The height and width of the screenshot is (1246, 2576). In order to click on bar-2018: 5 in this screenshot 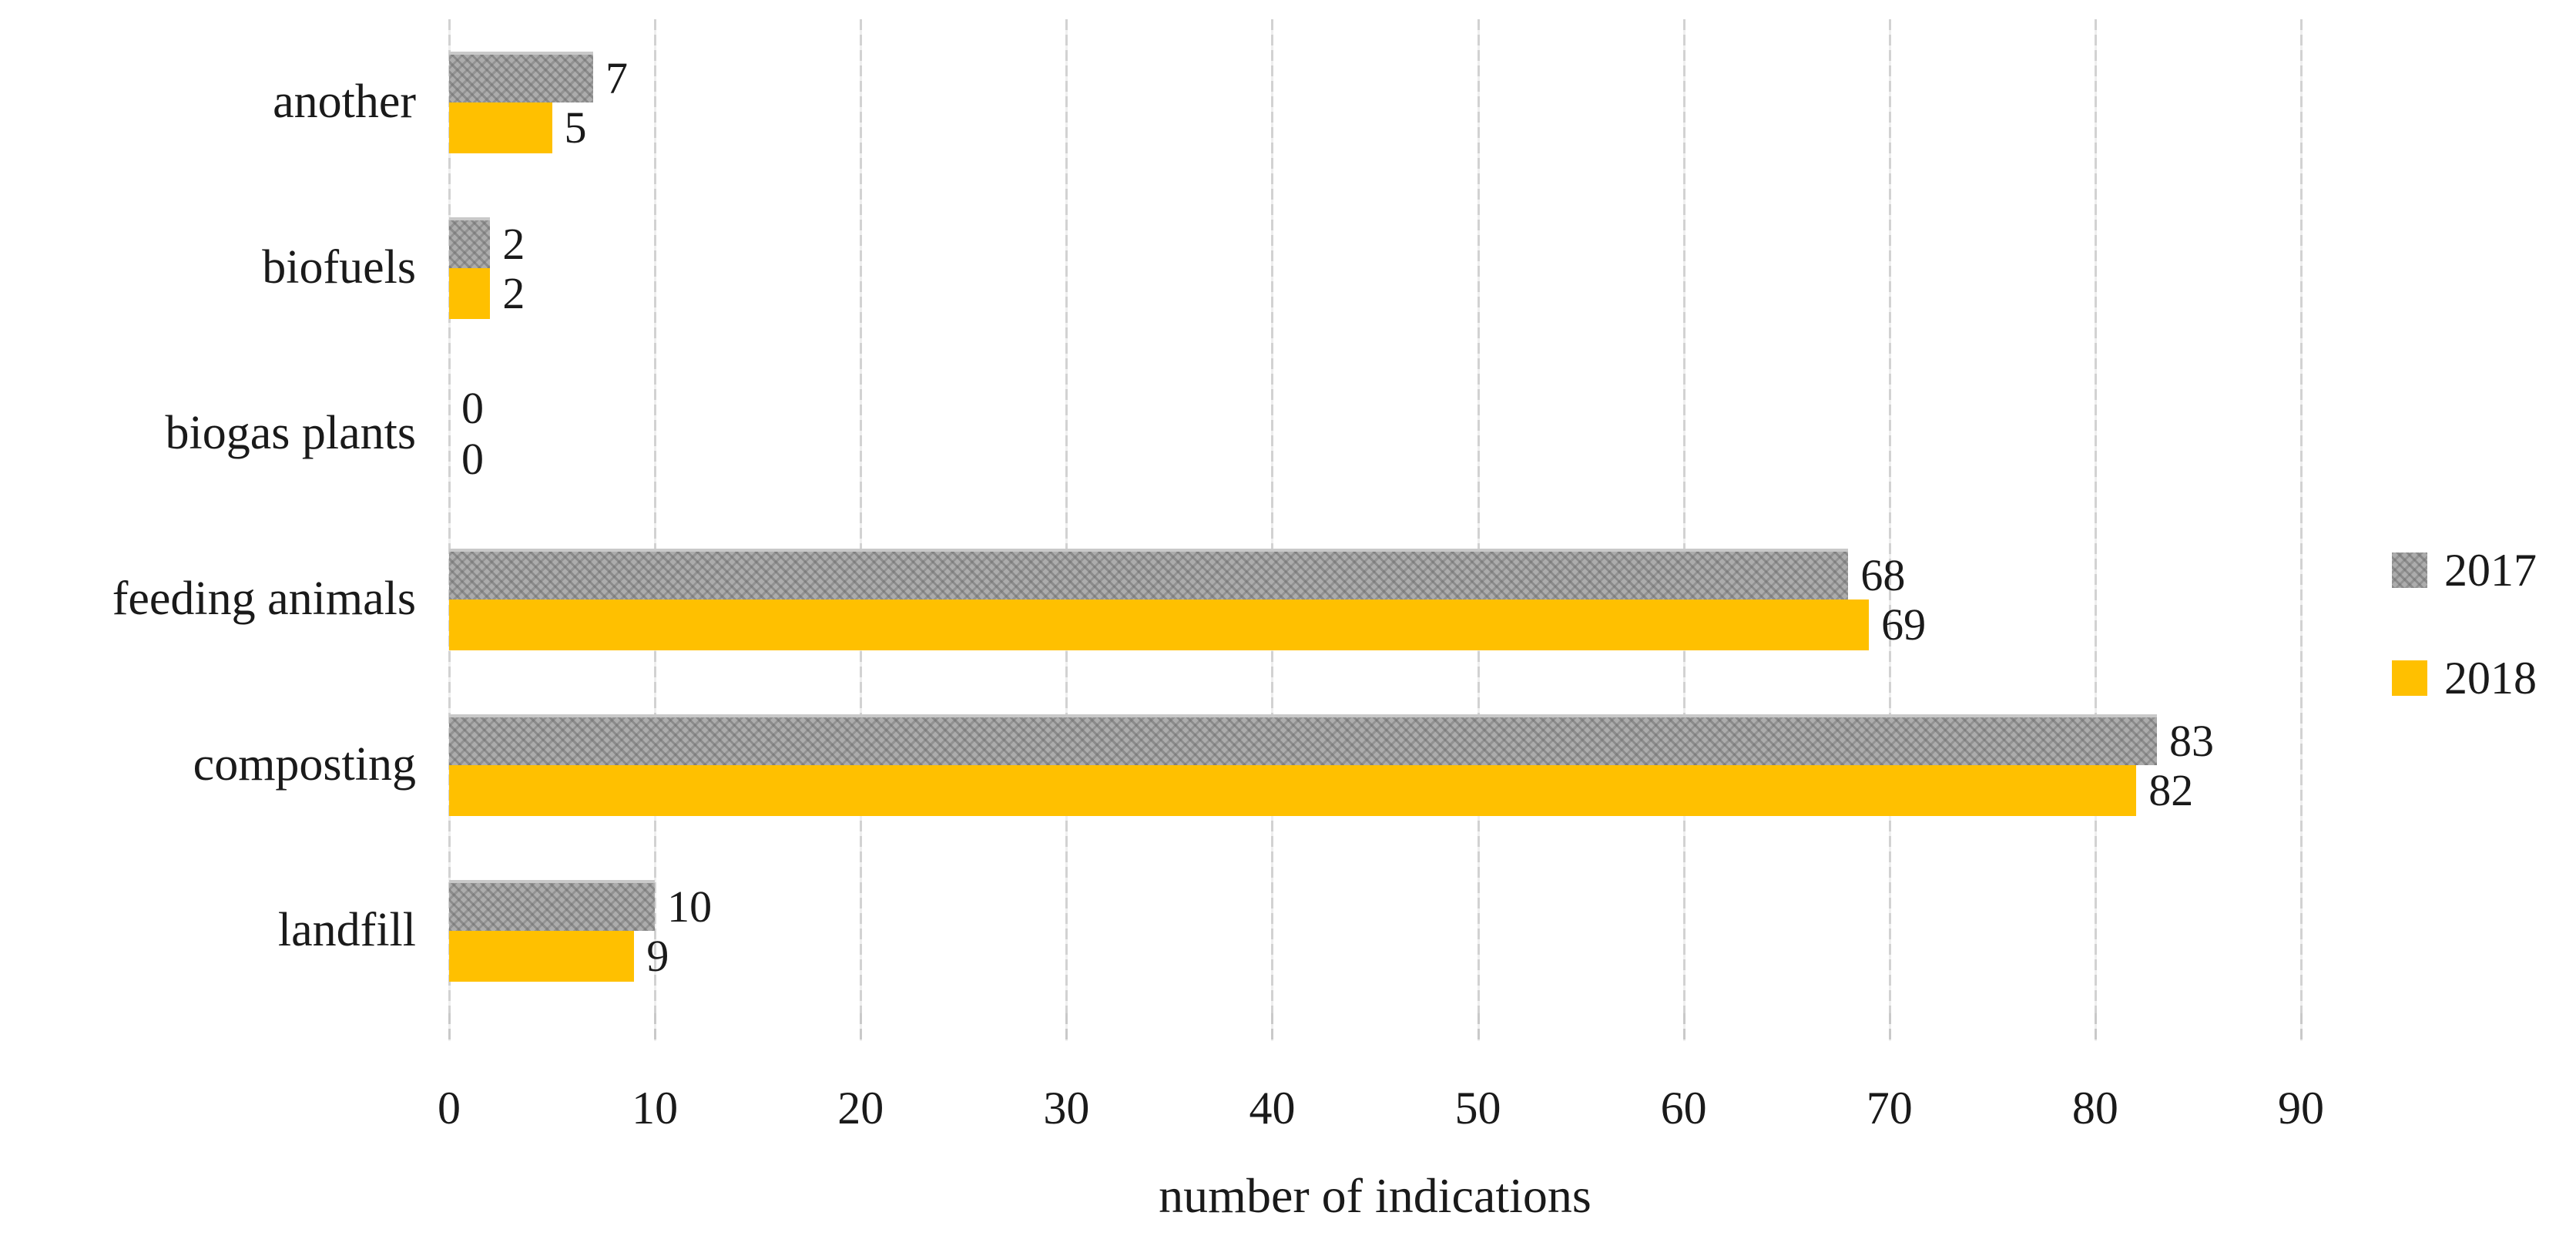, I will do `click(518, 127)`.